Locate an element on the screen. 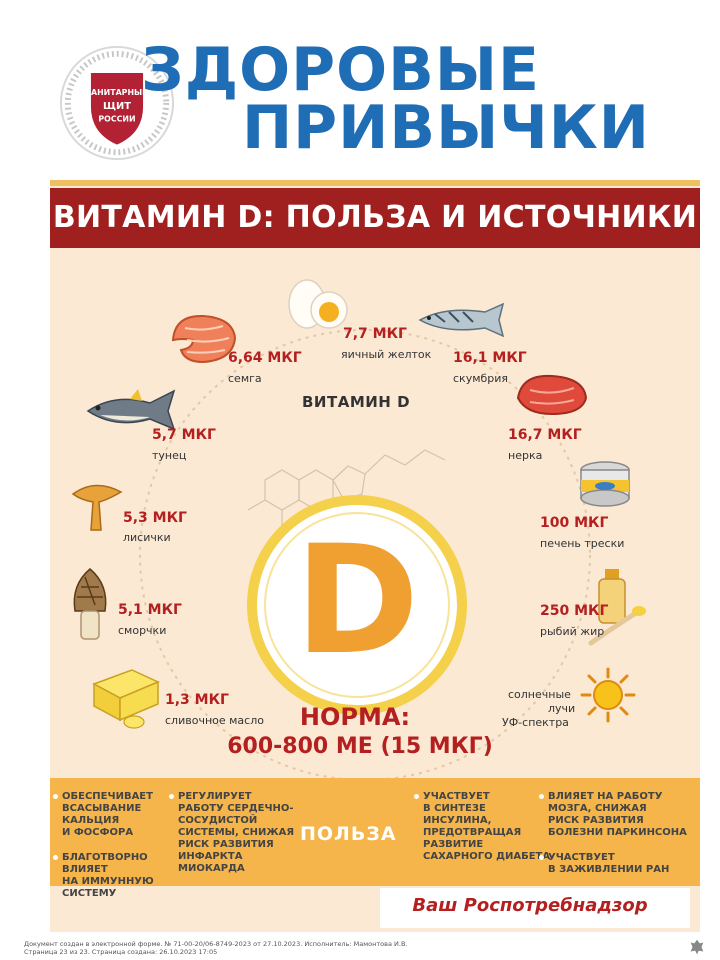 The image size is (720, 960). norm-value: 600-800 МЕ (15 МКГ) is located at coordinates (360, 746).